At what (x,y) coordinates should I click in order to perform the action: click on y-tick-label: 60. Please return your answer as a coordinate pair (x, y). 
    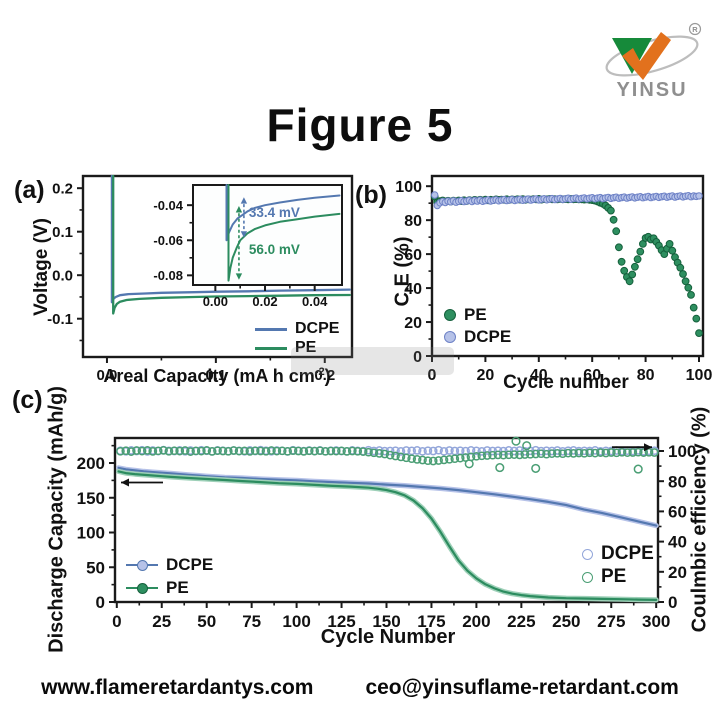
    Looking at the image, I should click on (413, 255).